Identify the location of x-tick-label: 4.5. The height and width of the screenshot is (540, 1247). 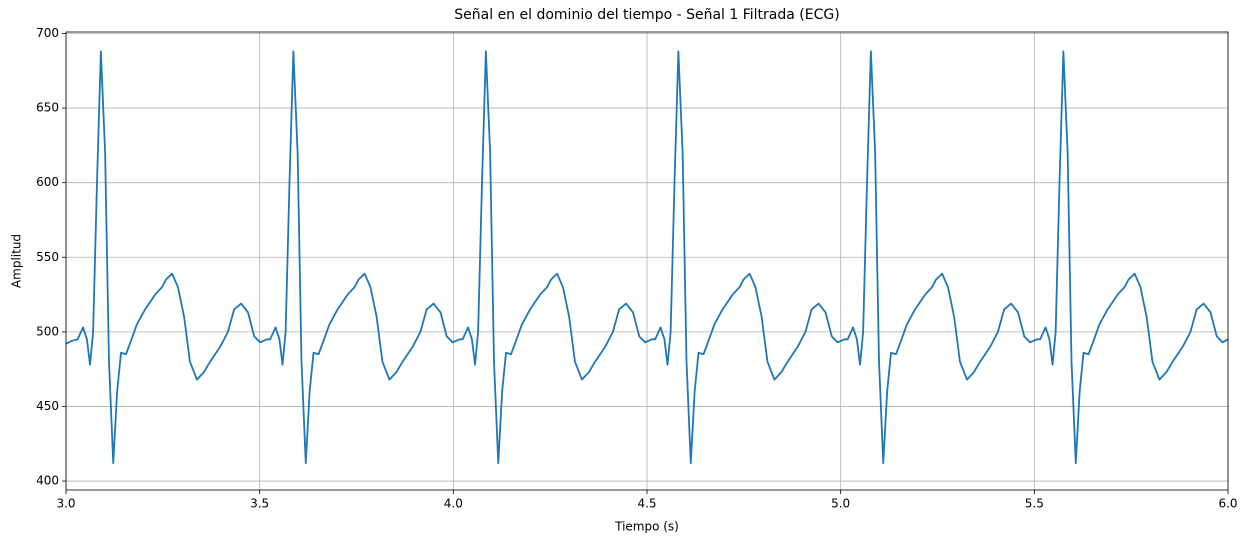
(646, 504).